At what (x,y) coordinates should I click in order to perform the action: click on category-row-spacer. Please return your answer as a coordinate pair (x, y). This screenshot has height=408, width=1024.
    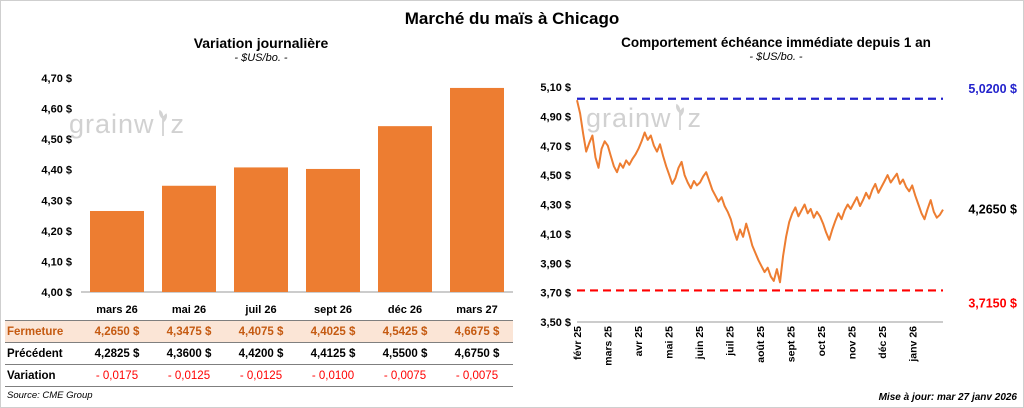
    Looking at the image, I should click on (43, 310).